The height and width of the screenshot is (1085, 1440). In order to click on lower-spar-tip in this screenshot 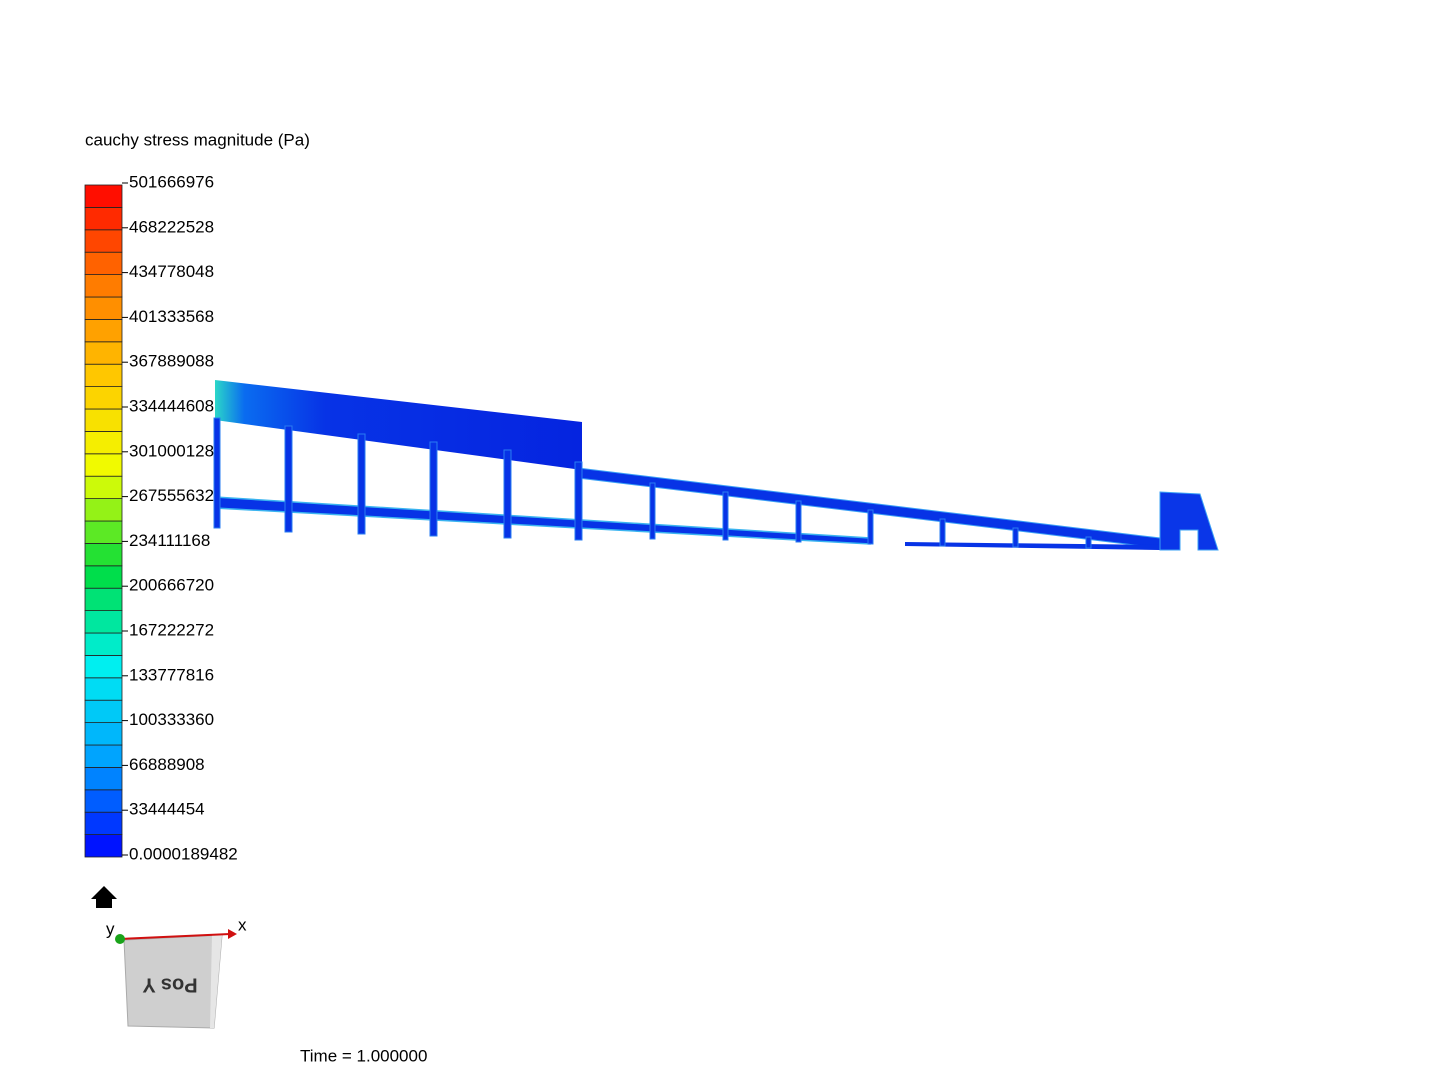, I will do `click(1032, 546)`.